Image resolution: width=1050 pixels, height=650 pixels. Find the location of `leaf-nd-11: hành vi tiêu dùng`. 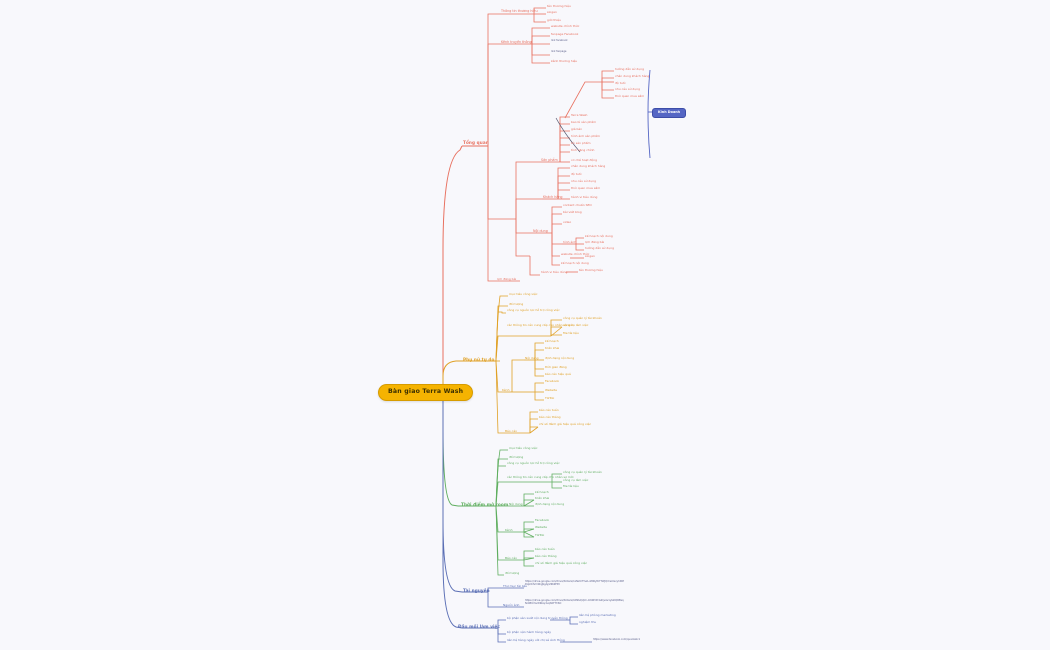

leaf-nd-11: hành vi tiêu dùng is located at coordinates (554, 272).